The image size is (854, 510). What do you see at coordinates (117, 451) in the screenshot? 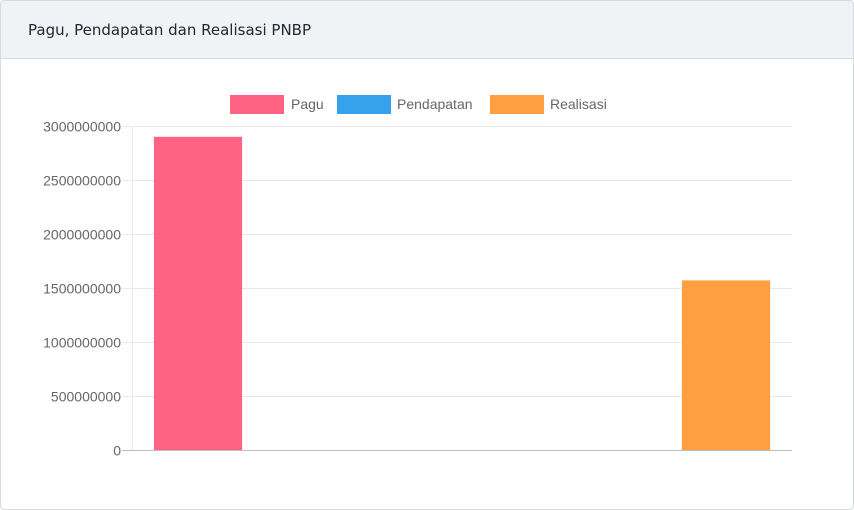
I see `y-tick-label: 0` at bounding box center [117, 451].